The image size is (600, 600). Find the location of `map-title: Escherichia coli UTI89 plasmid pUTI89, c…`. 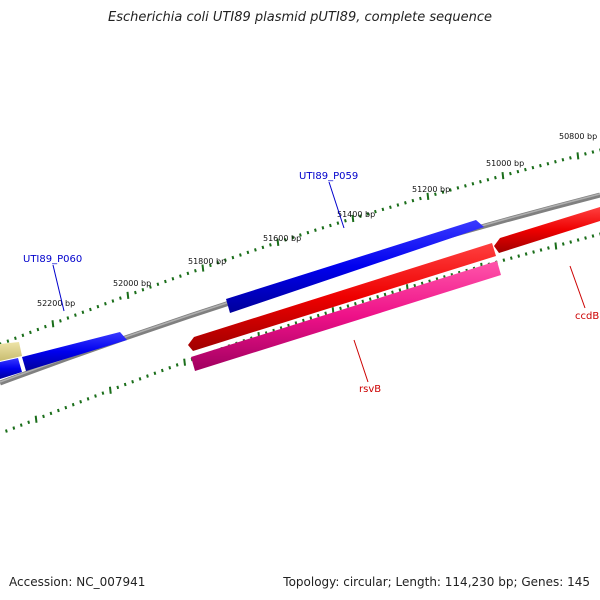

map-title: Escherichia coli UTI89 plasmid pUTI89, c… is located at coordinates (300, 17).